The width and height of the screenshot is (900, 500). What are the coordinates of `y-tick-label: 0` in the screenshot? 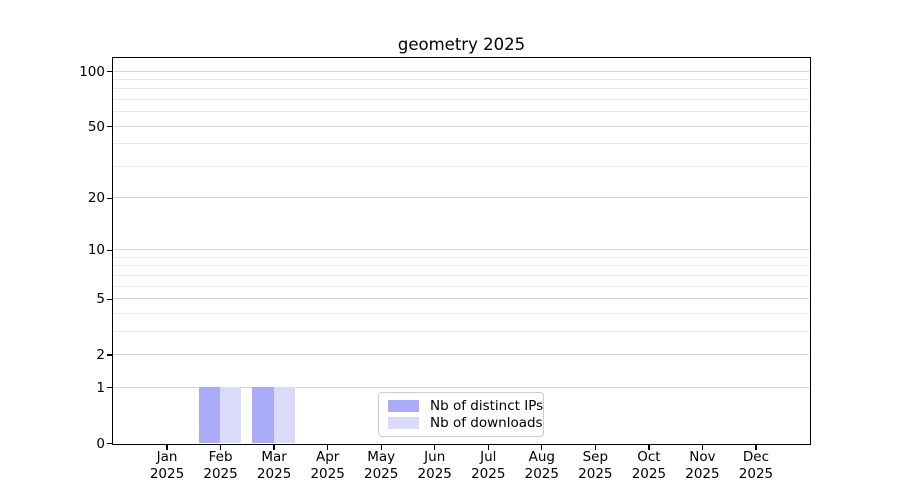 It's located at (100, 443).